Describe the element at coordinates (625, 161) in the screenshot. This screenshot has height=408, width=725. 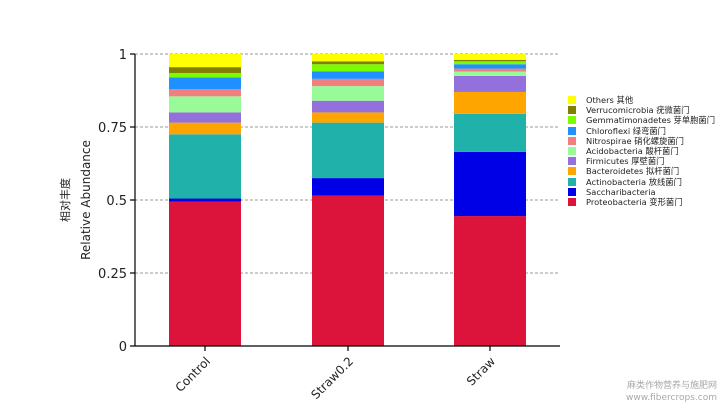
I see `legend-label: Firmicutes 厚壁菌门` at that location.